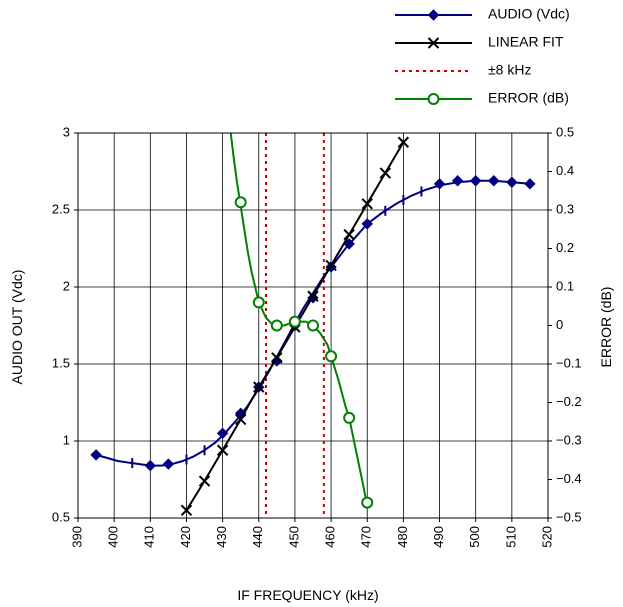 The width and height of the screenshot is (623, 607). What do you see at coordinates (479, 42) in the screenshot?
I see `legend-item: LINEAR FIT` at bounding box center [479, 42].